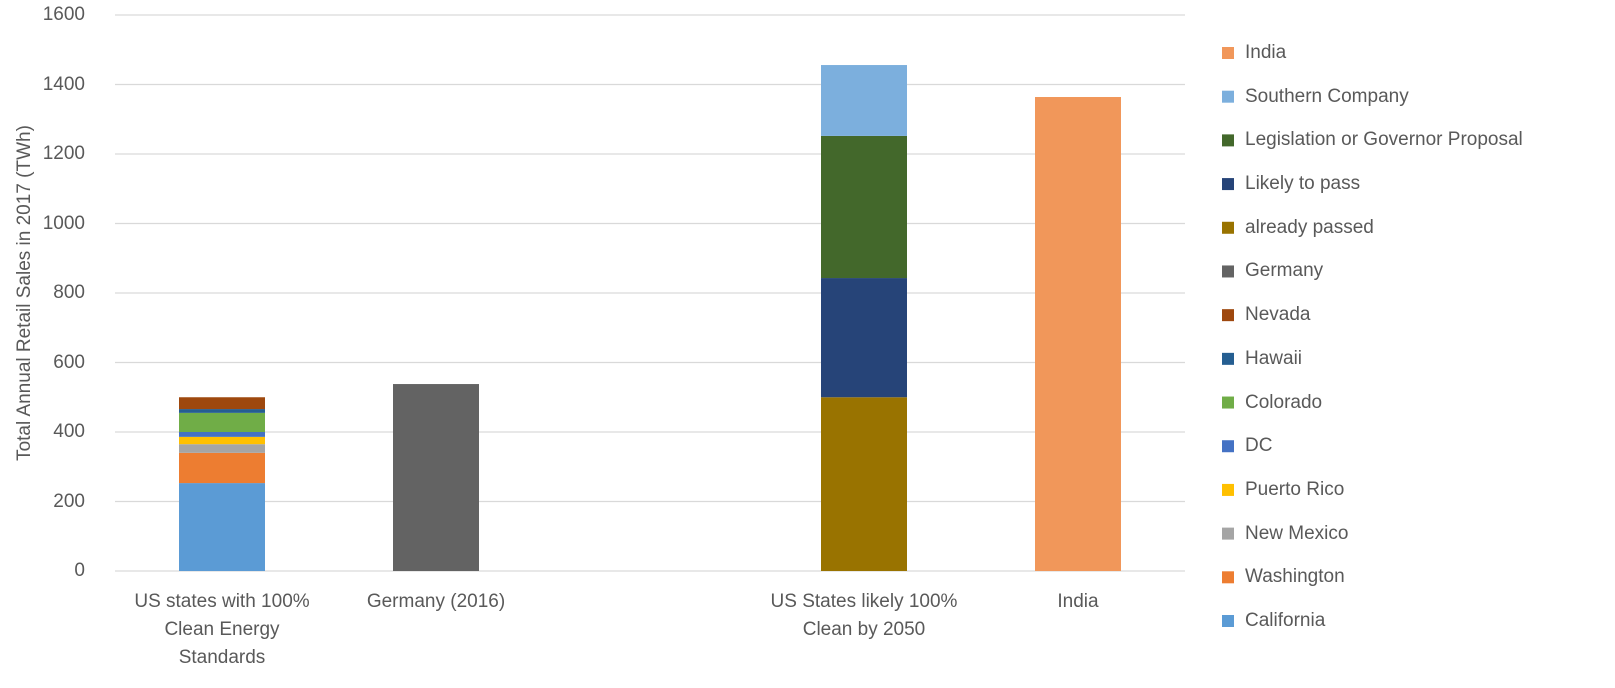 This screenshot has width=1615, height=688. What do you see at coordinates (1295, 489) in the screenshot?
I see `legend-label: Puerto Rico` at bounding box center [1295, 489].